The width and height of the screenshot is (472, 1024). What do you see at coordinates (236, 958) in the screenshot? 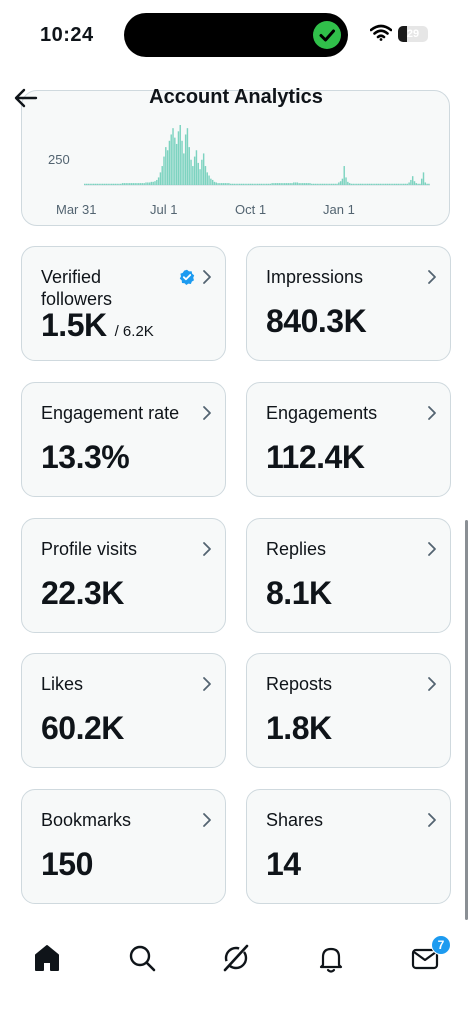
I see `grok-icon` at bounding box center [236, 958].